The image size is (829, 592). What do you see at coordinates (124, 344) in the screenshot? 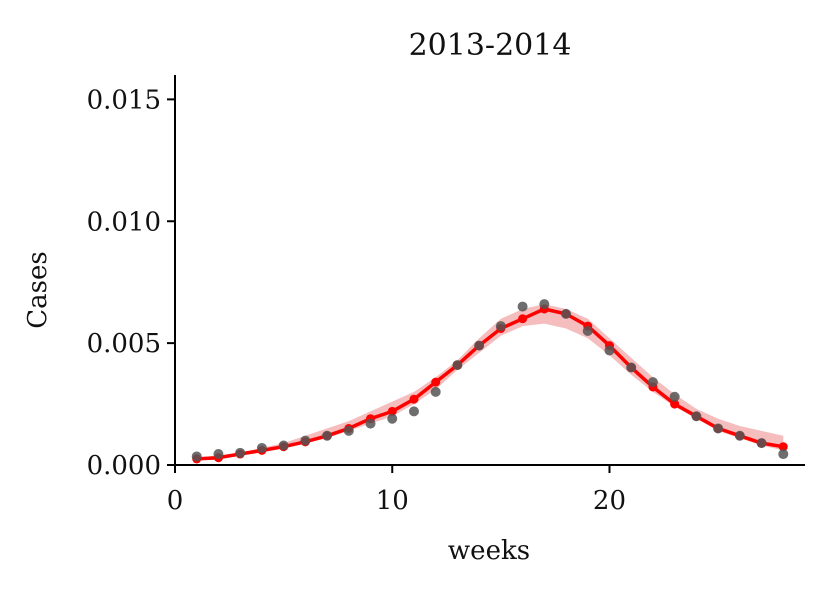
I see `y-tick-label: 0.005` at bounding box center [124, 344].